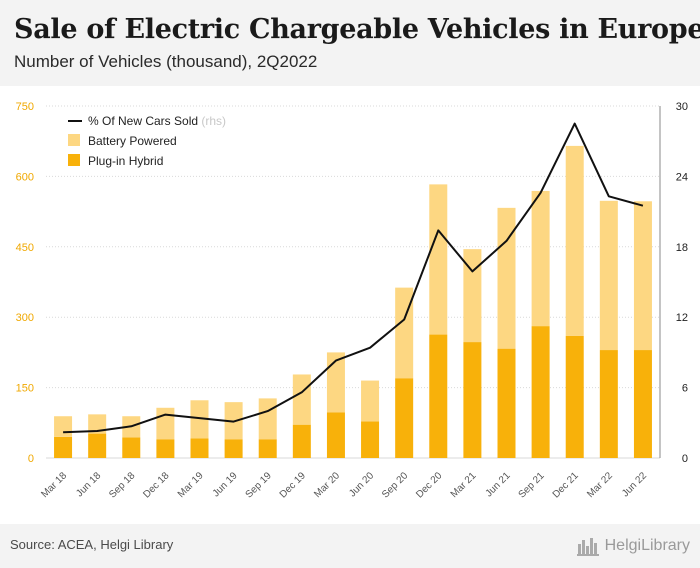  Describe the element at coordinates (498, 484) in the screenshot. I see `x-axis-tick-label: Jun 21` at that location.